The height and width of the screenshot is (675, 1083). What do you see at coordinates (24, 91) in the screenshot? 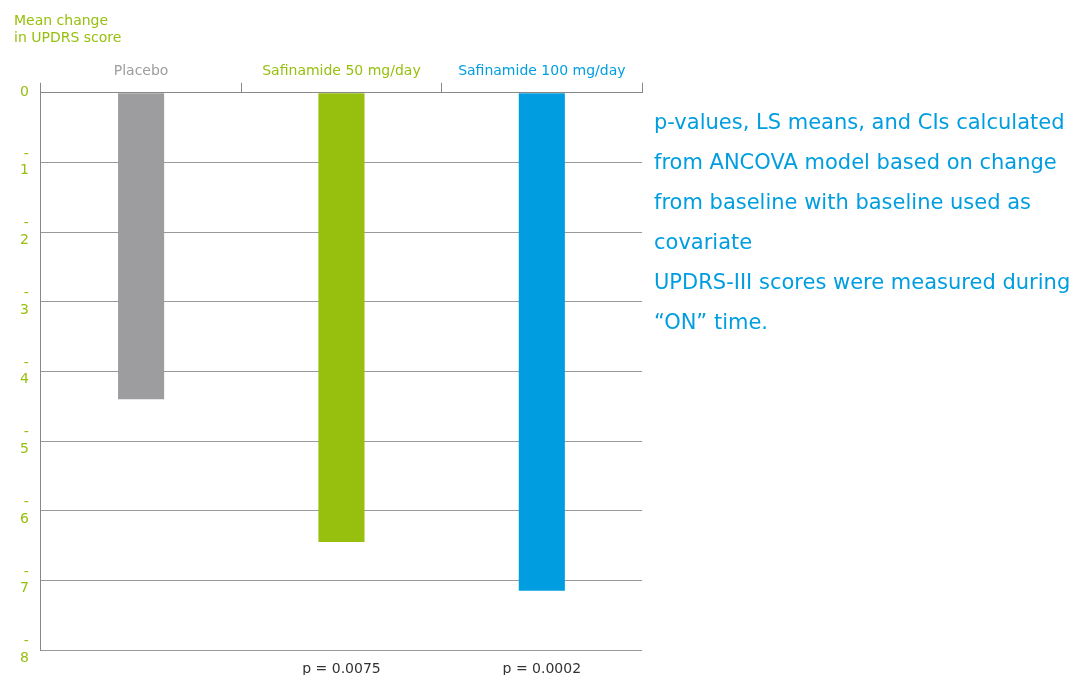
I see `y-tick-label: 0` at bounding box center [24, 91].